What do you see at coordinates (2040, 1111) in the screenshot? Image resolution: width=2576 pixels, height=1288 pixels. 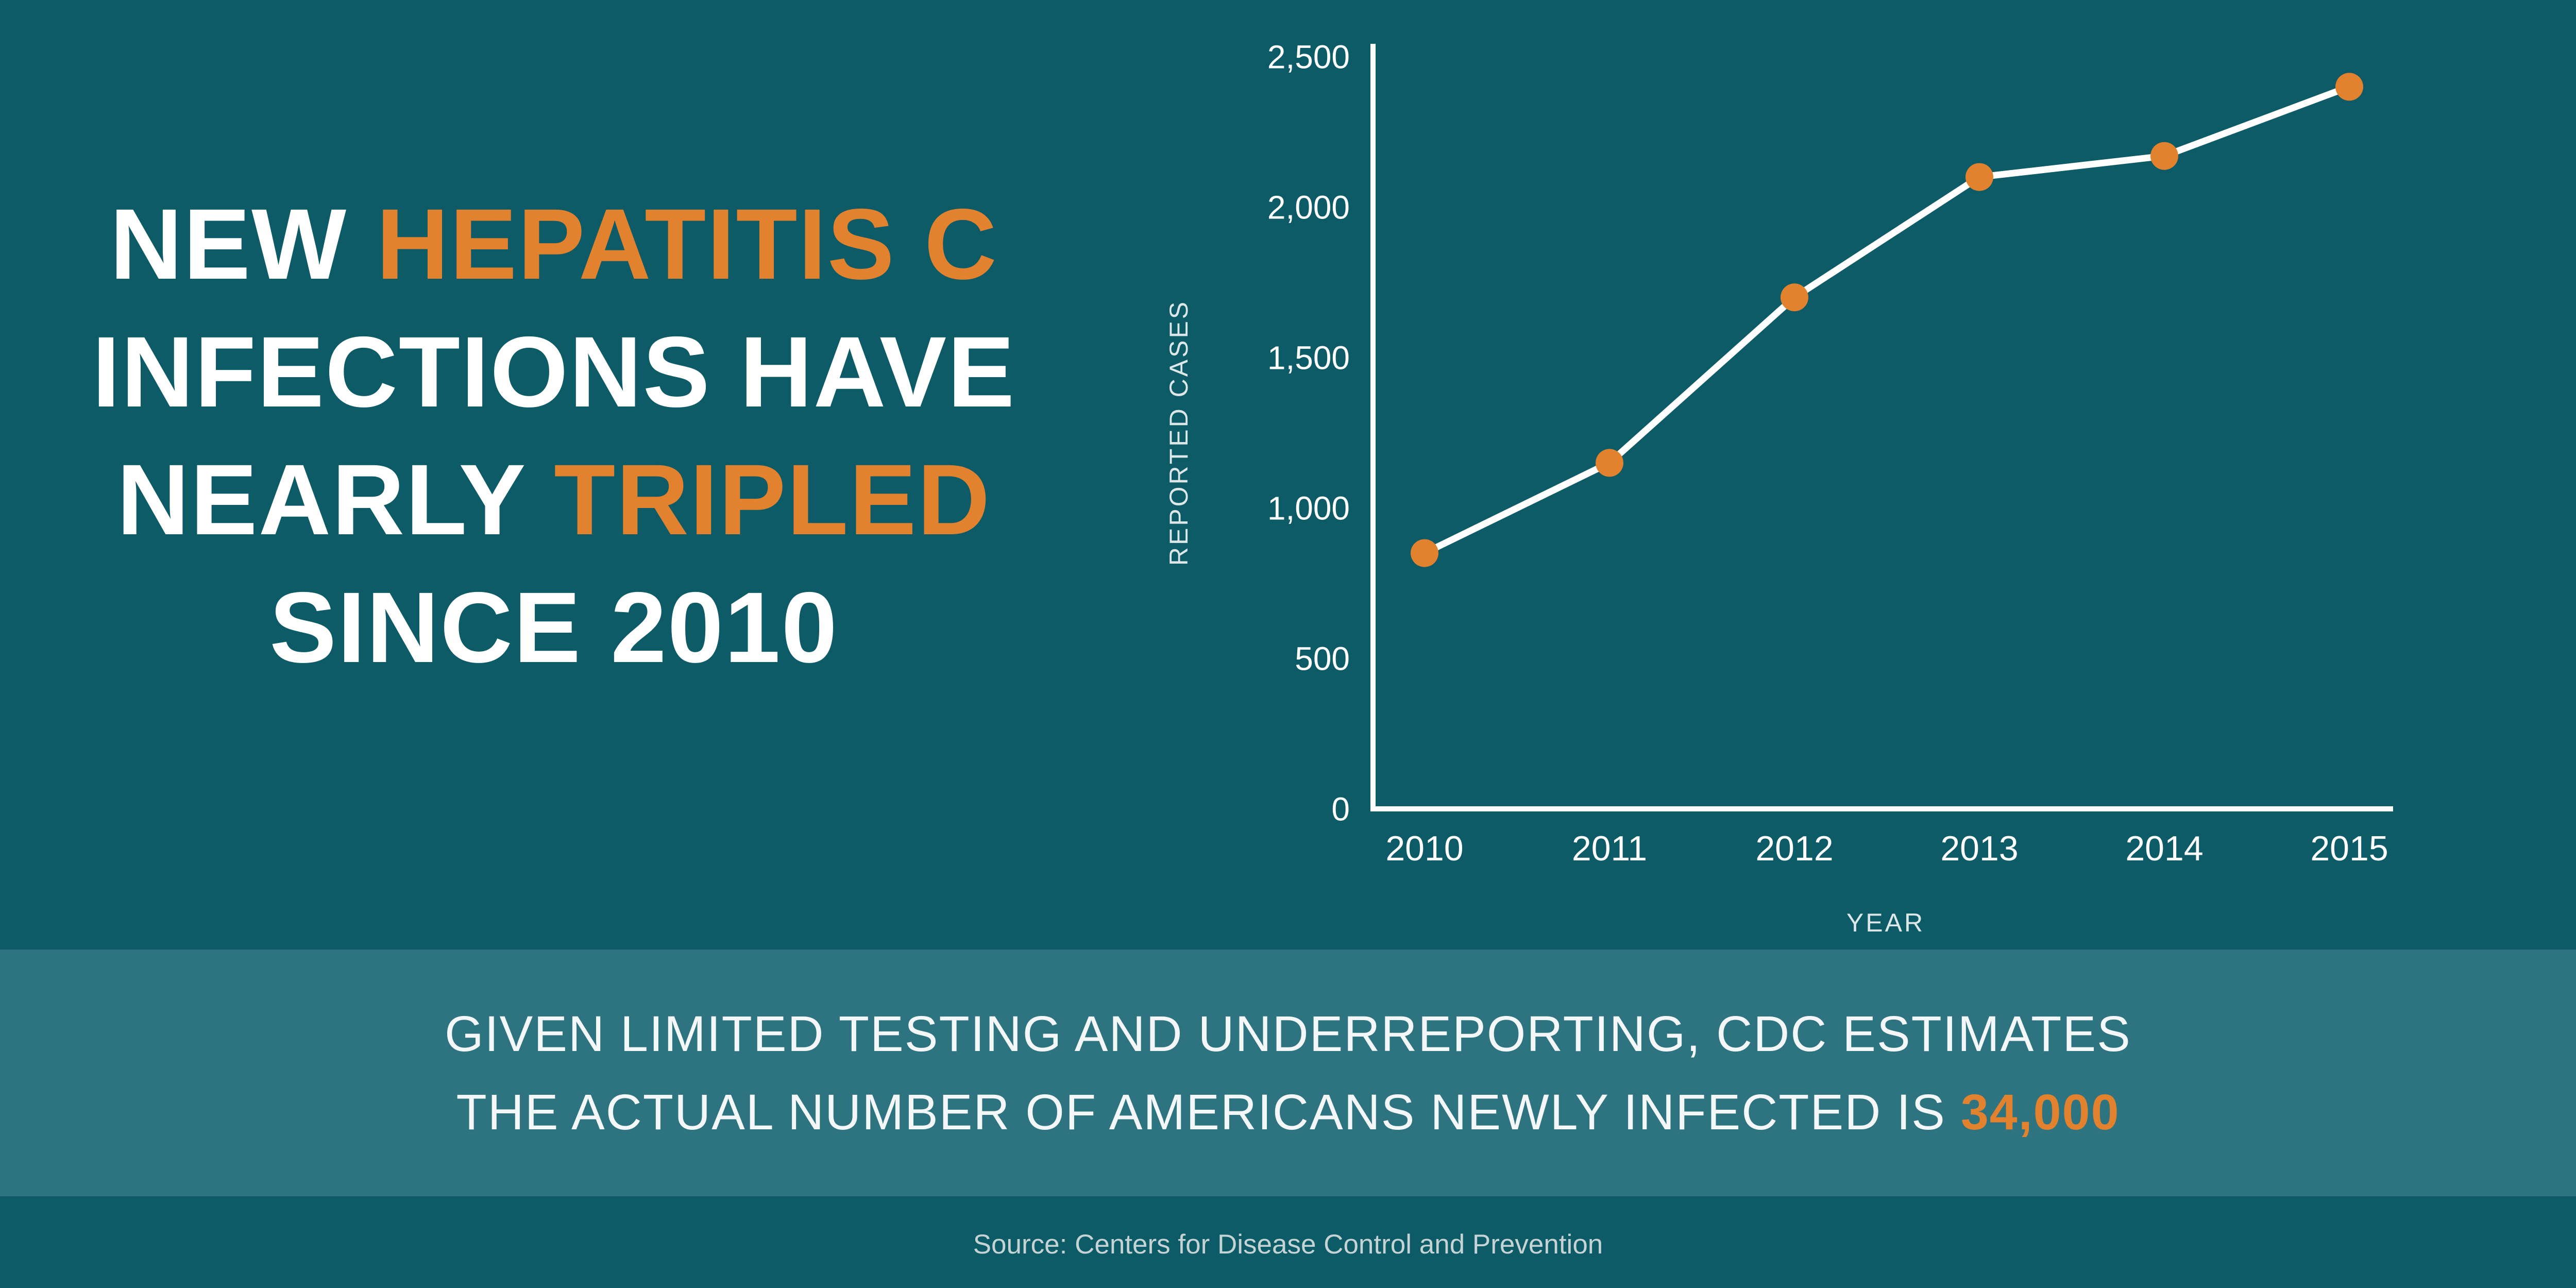 I see `estimate-number: 34,000` at bounding box center [2040, 1111].